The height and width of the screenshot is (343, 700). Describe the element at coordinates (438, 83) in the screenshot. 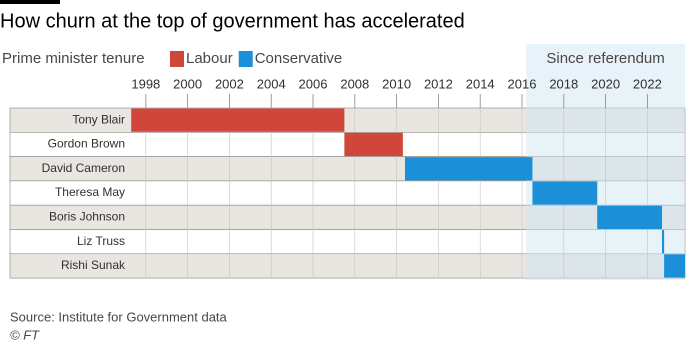

I see `x-tick-label: 2012` at that location.